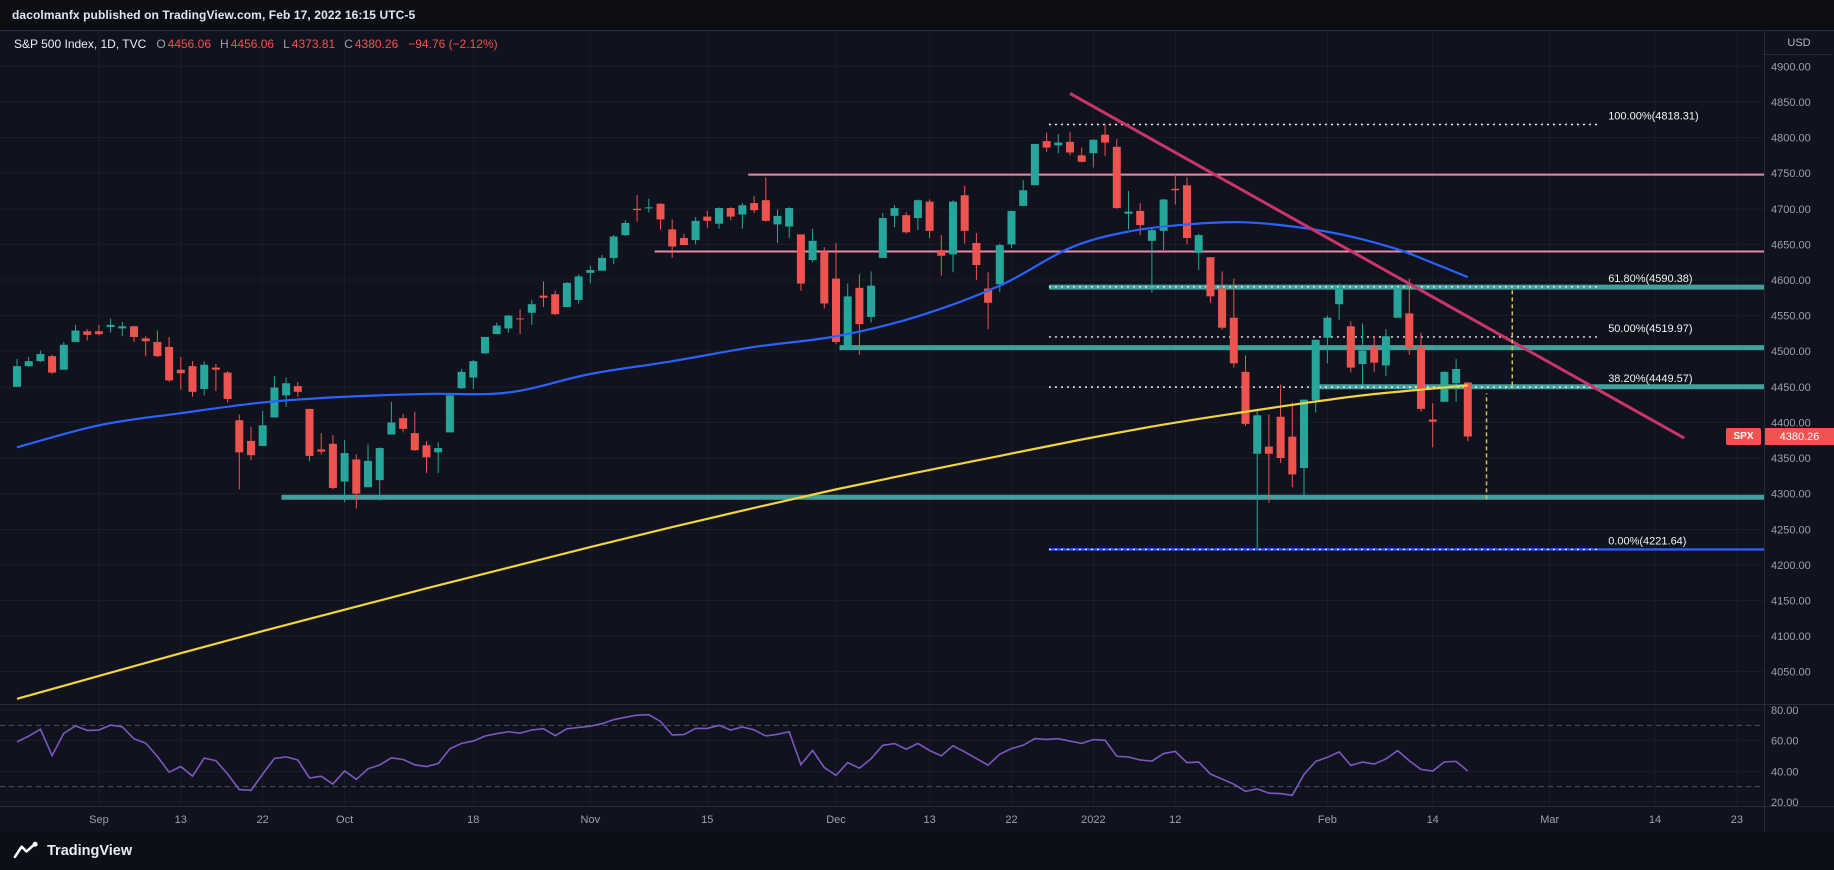 This screenshot has height=870, width=1834. I want to click on low-value: 4373.81, so click(313, 44).